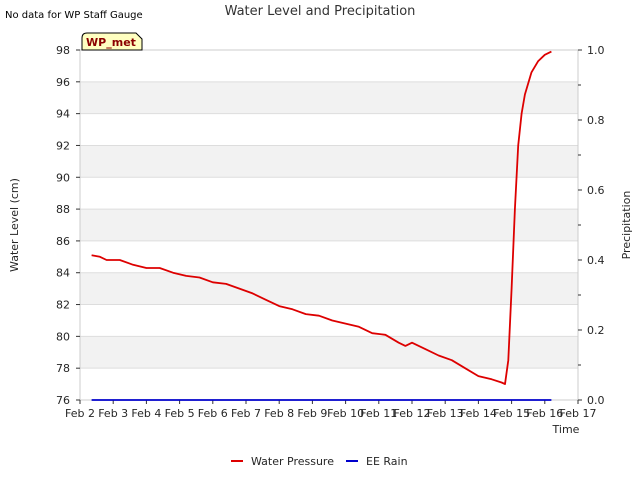 The image size is (640, 480). Describe the element at coordinates (578, 413) in the screenshot. I see `x-tick-label: Feb 17` at that location.